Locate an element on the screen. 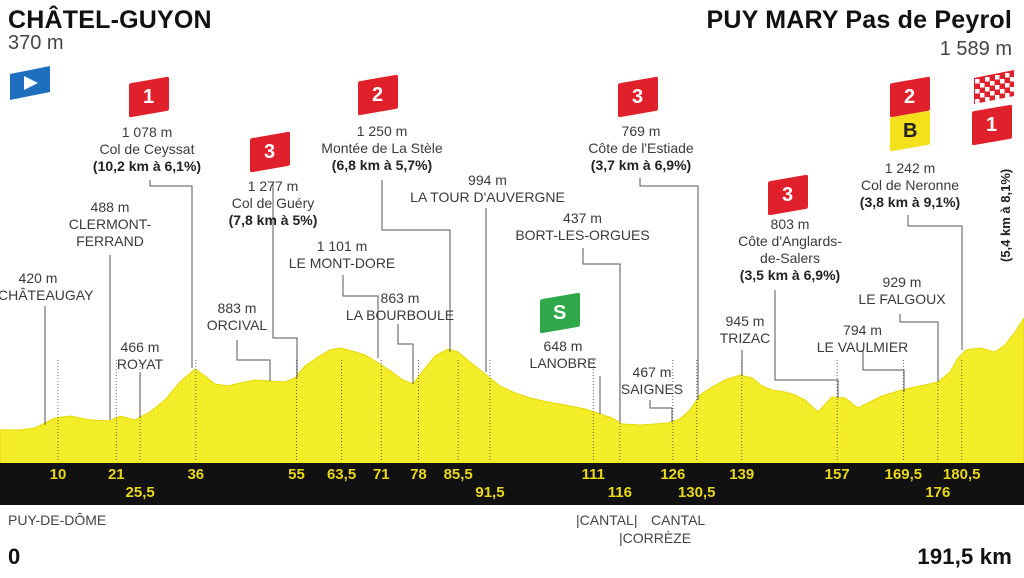  climb-category-badge-anglards: 3 is located at coordinates (788, 195).